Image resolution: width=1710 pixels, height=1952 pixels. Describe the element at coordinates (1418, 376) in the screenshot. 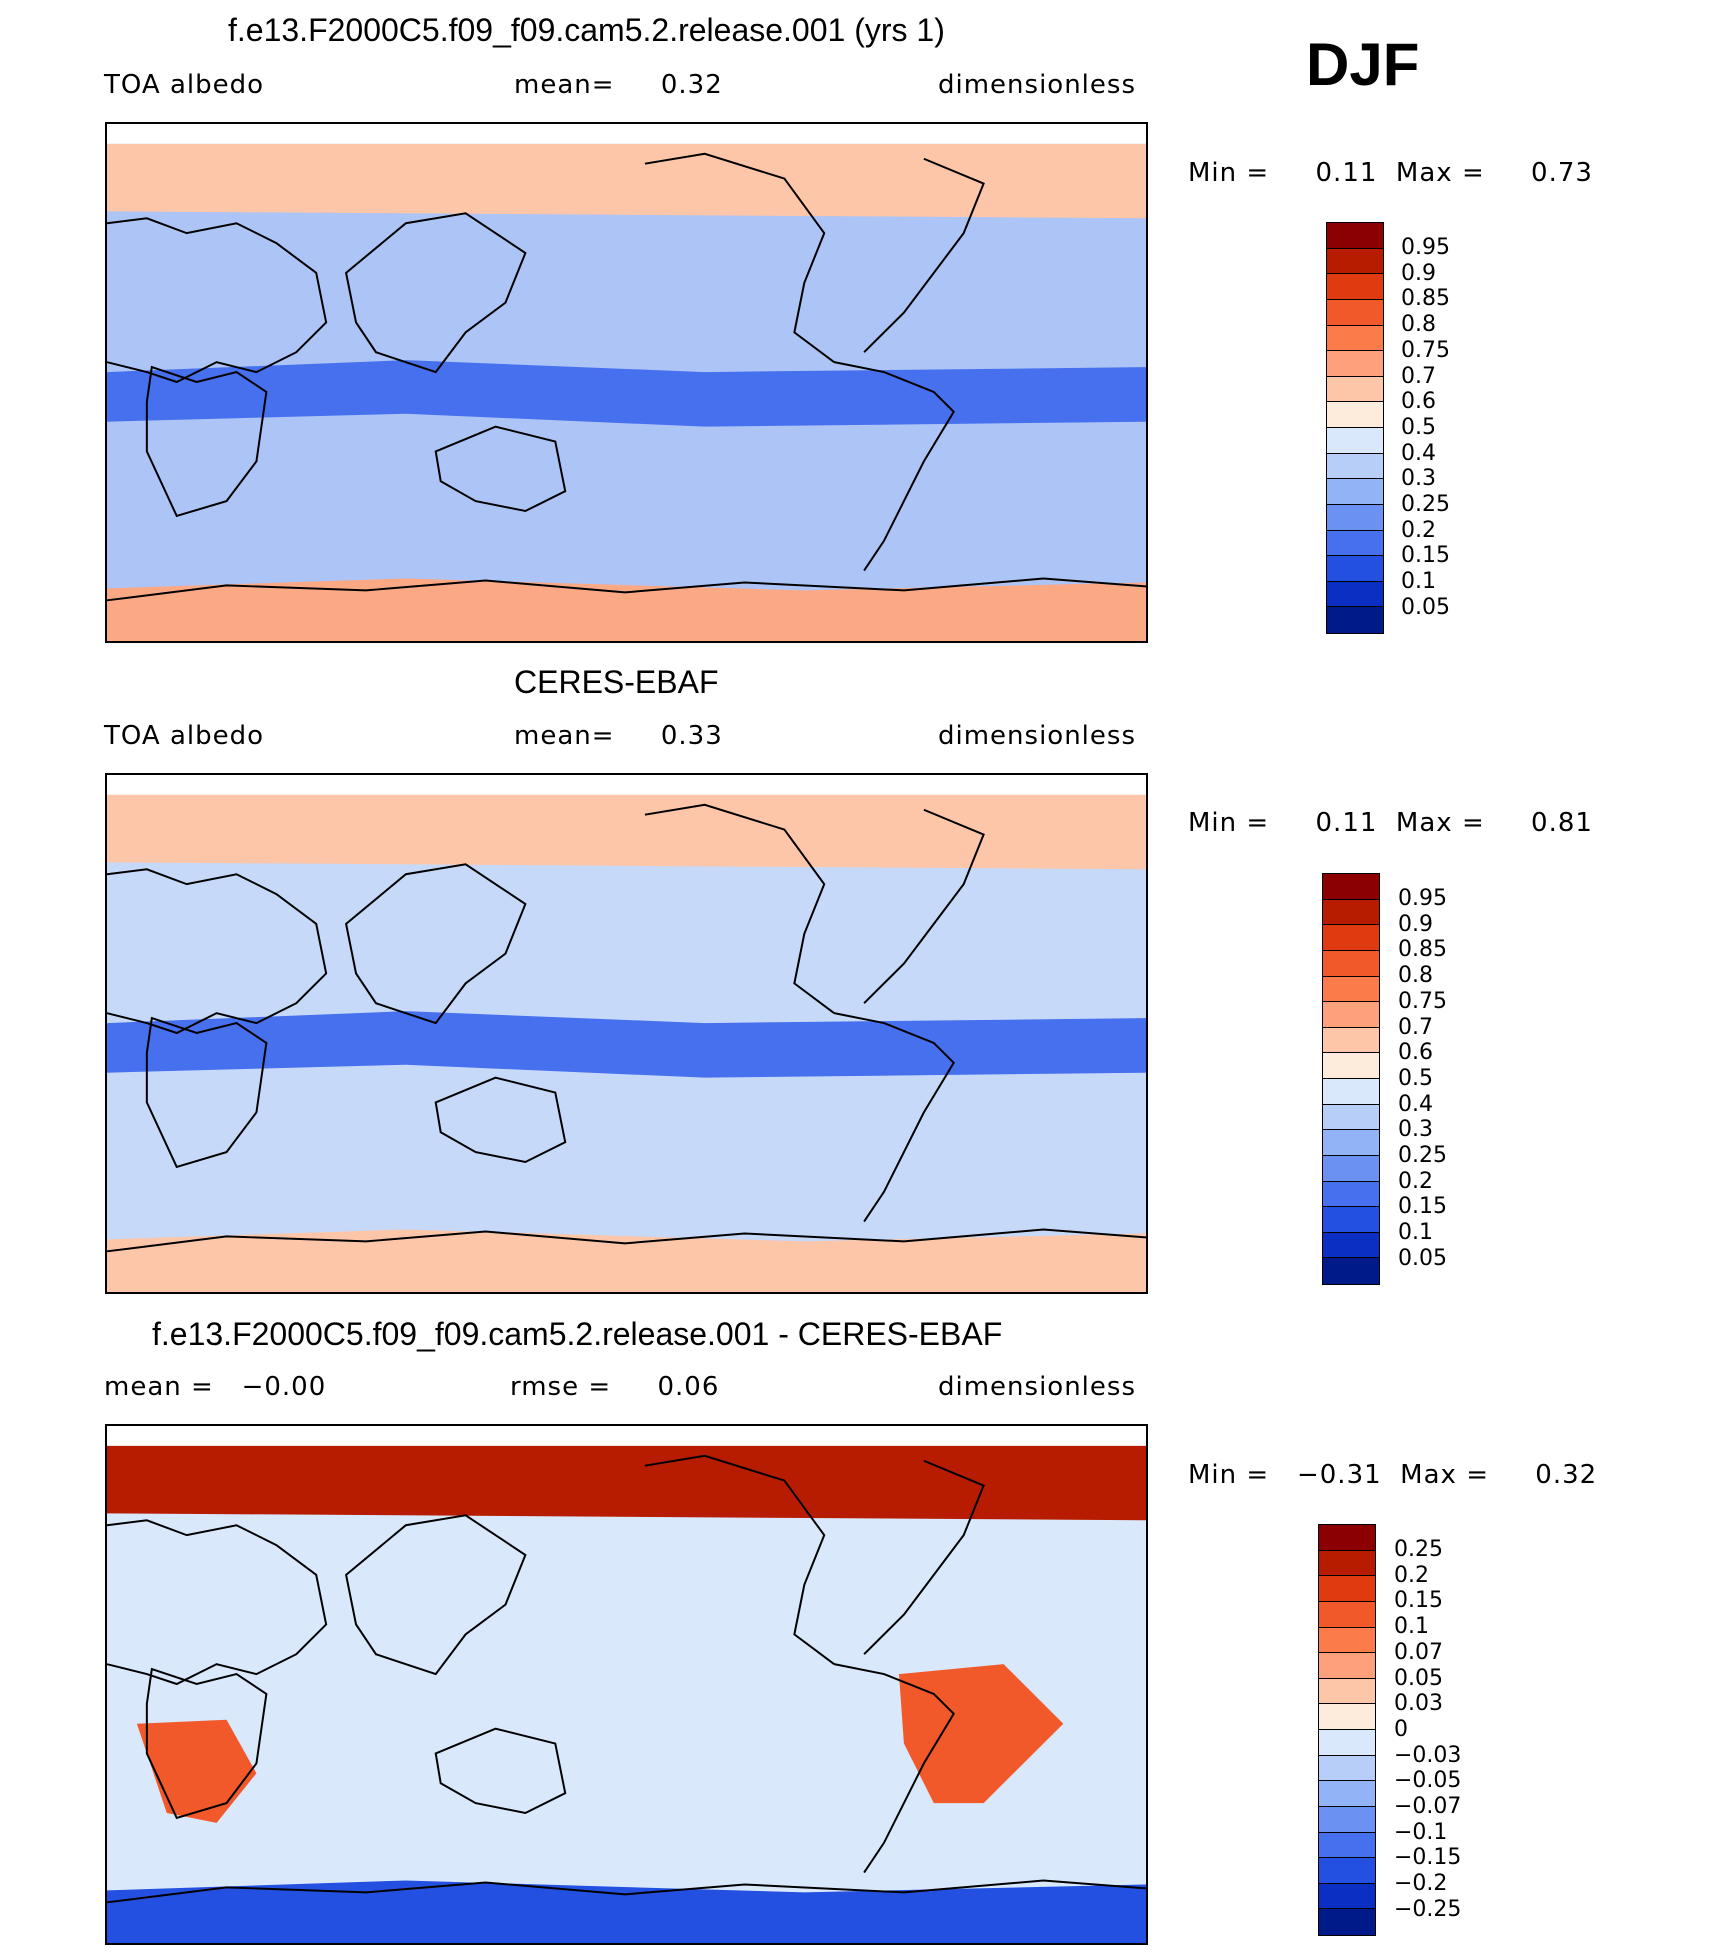

I see `colorbar-tick-label: 0.7` at that location.